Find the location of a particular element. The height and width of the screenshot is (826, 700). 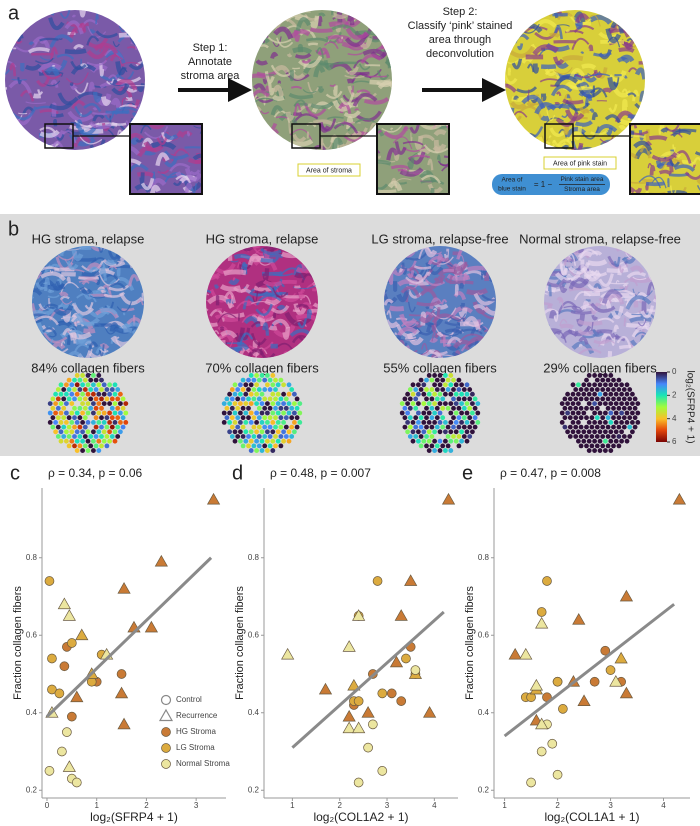

tissue-image is located at coordinates (413, 159).